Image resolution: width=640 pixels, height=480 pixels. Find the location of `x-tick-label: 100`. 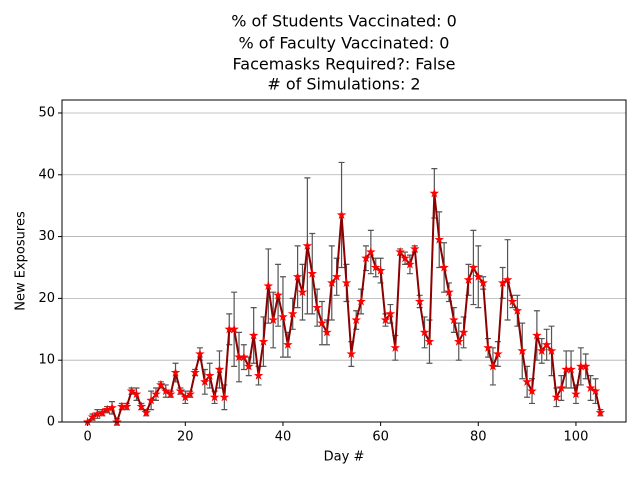

x-tick-label: 100 is located at coordinates (576, 437).